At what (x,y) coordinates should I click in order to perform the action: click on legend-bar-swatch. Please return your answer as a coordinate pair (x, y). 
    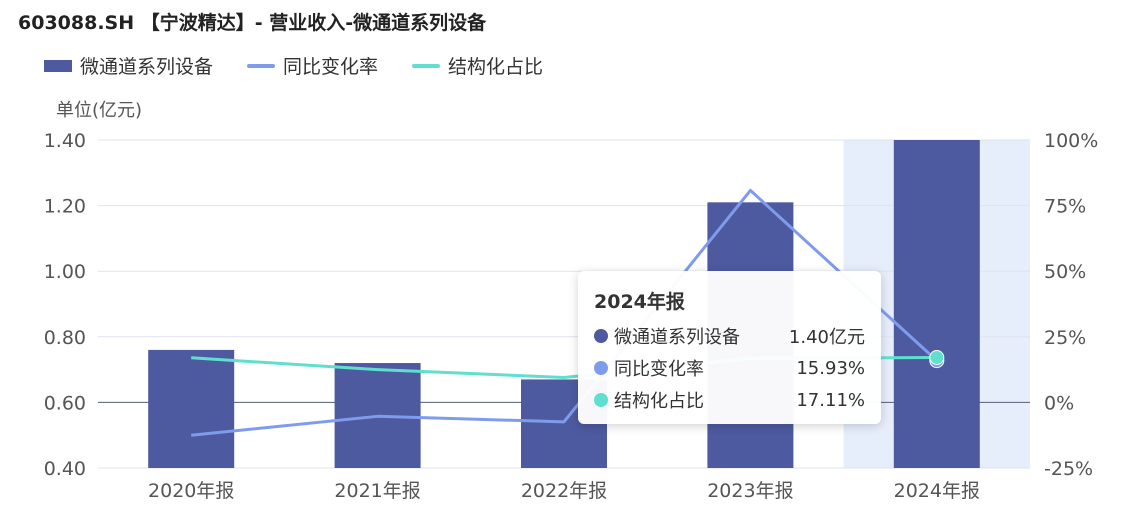
    Looking at the image, I should click on (58, 65).